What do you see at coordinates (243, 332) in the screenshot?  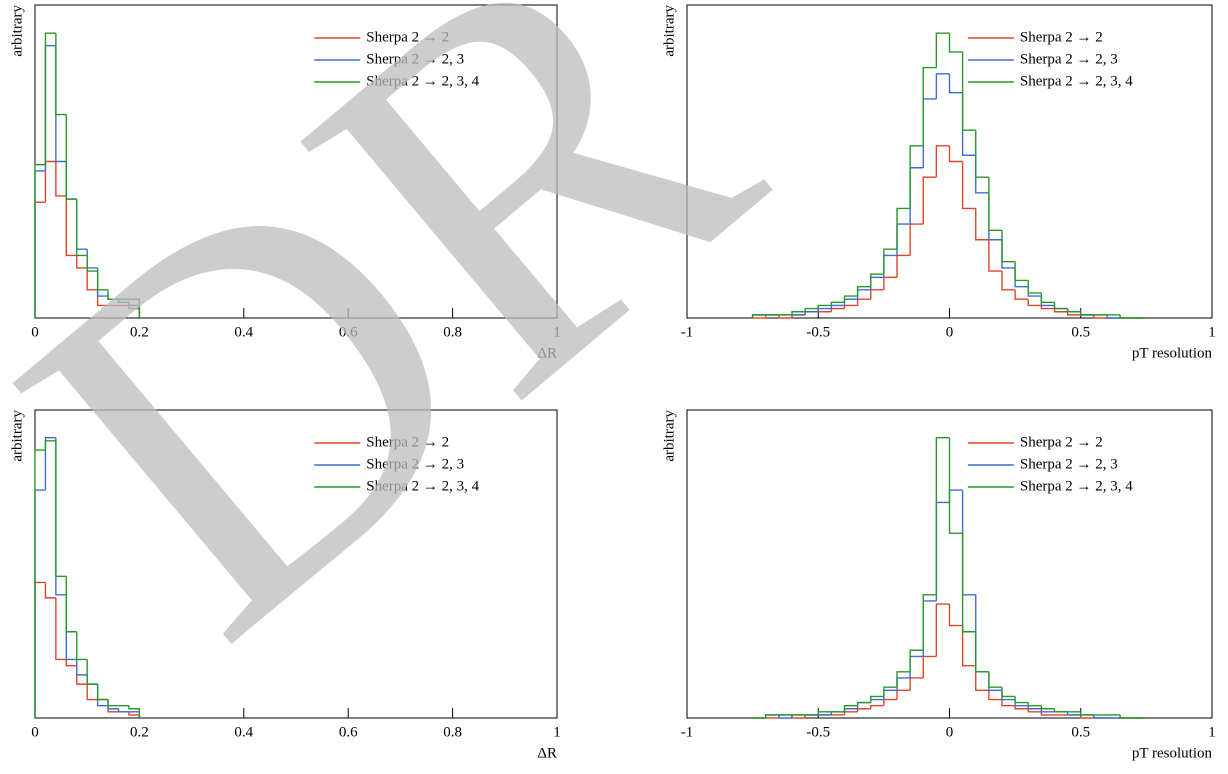 I see `x-tick-label: 0.4` at bounding box center [243, 332].